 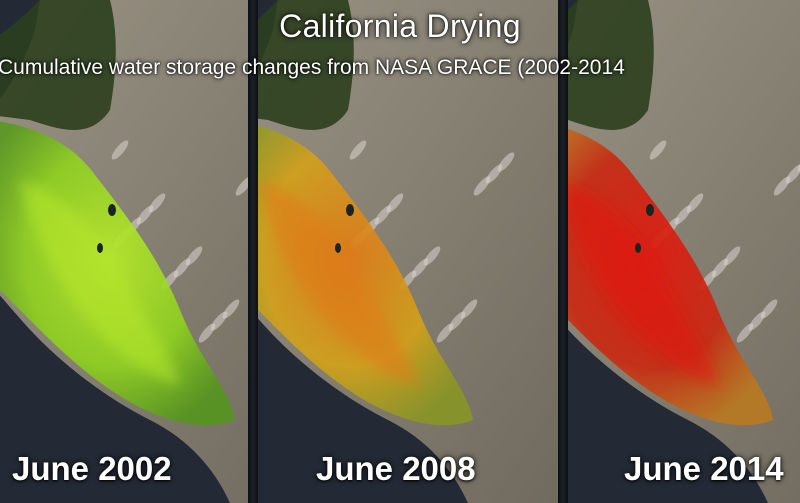 What do you see at coordinates (704, 468) in the screenshot?
I see `panel-label-2014: June 2014` at bounding box center [704, 468].